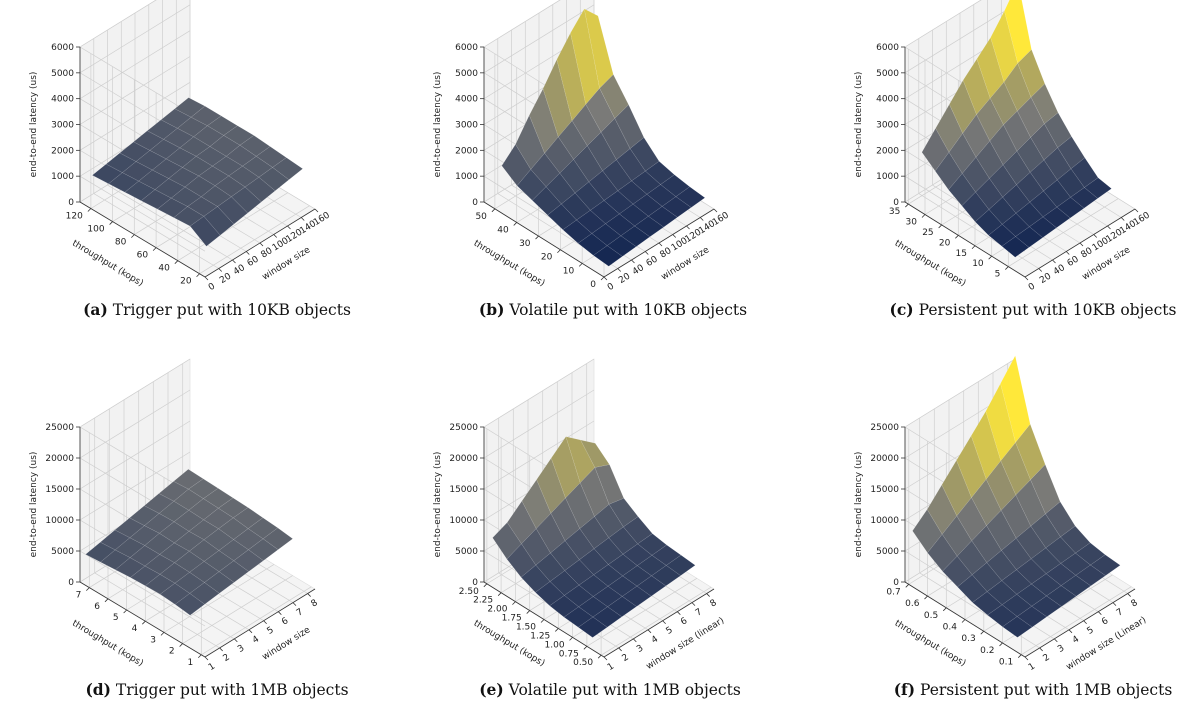 This screenshot has width=1199, height=704. What do you see at coordinates (143, 256) in the screenshot?
I see `y-tick-label: 60` at bounding box center [143, 256].